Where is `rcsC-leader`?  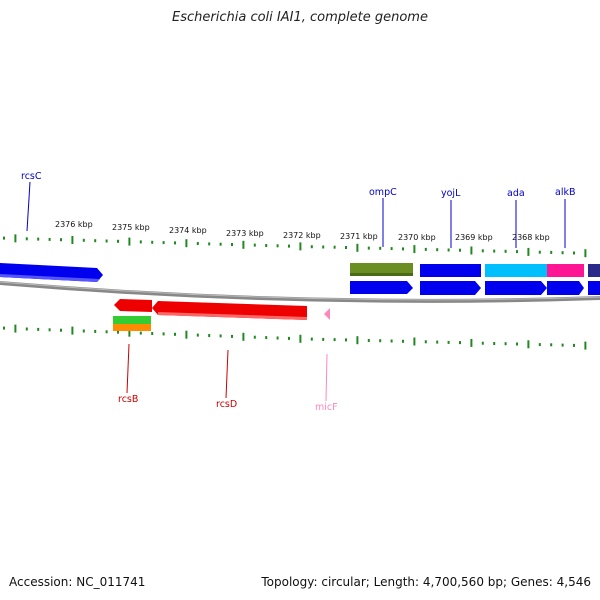
rcsC-leader is located at coordinates (28, 206).